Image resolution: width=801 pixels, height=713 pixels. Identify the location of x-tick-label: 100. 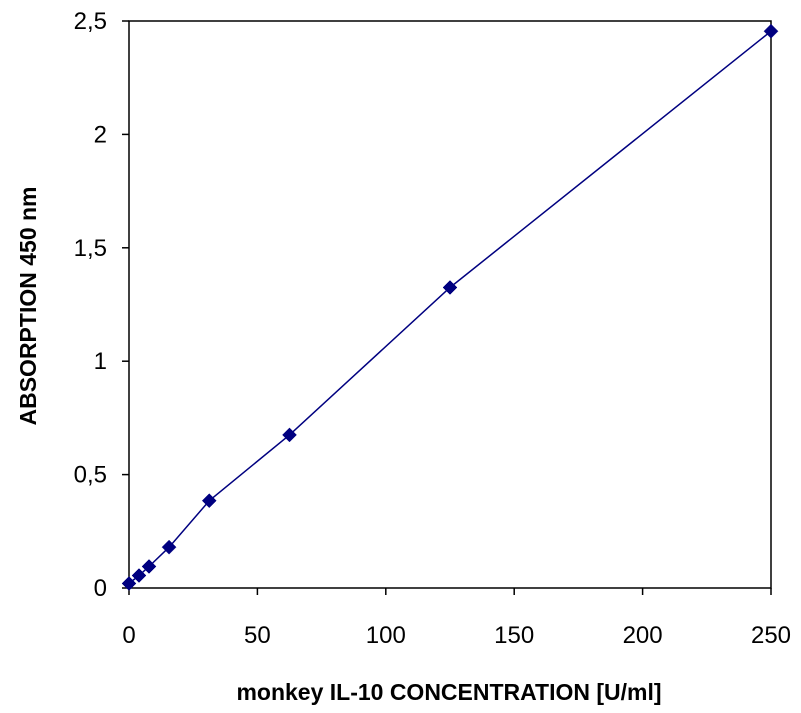
(386, 635).